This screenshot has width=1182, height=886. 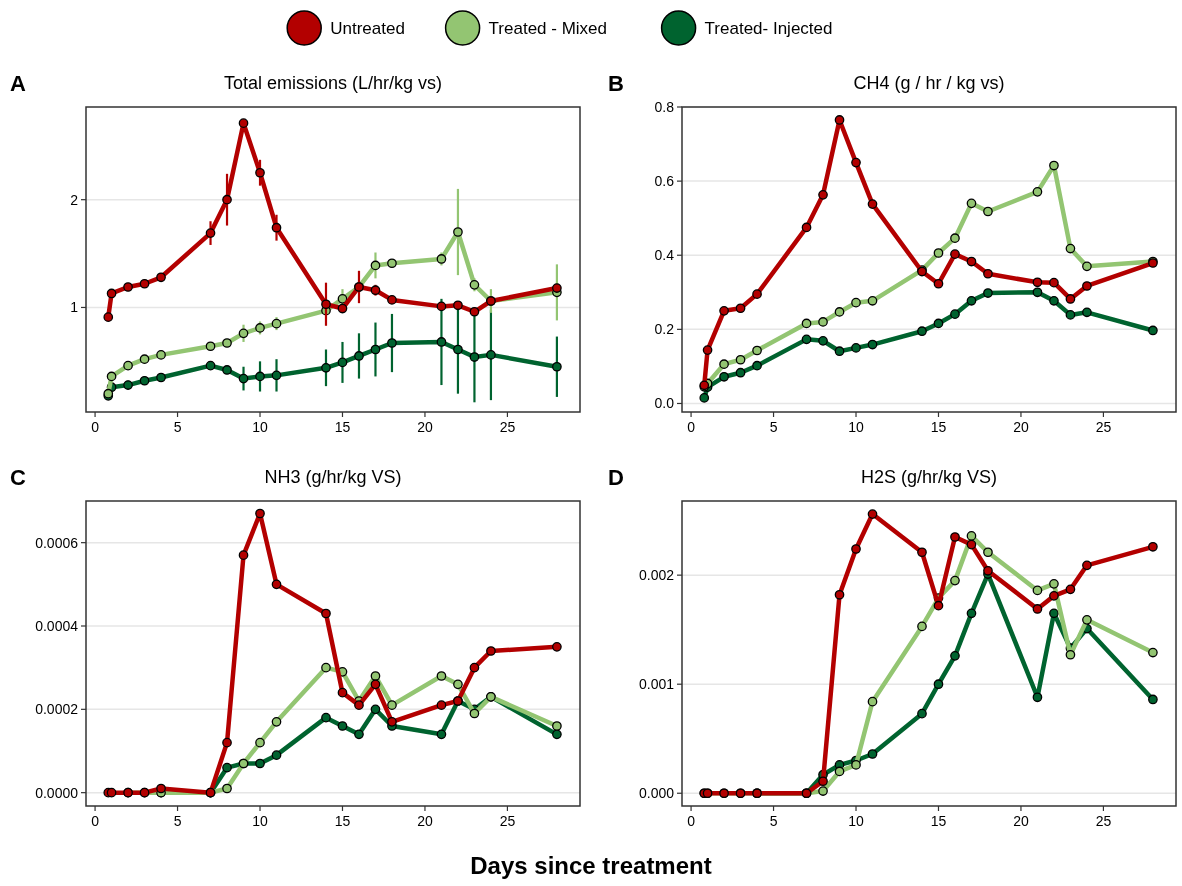 I want to click on legend-label: Treated - Mixed, so click(x=548, y=28).